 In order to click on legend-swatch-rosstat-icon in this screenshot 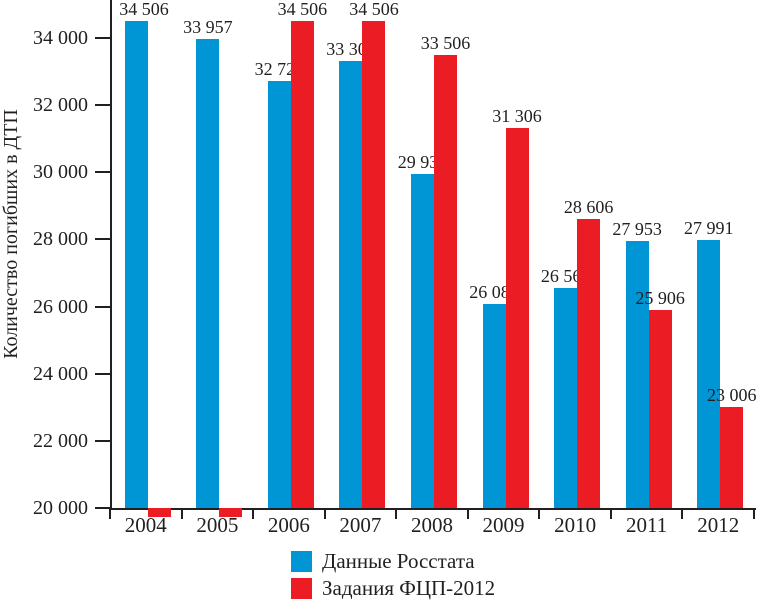, I will do `click(301, 561)`.